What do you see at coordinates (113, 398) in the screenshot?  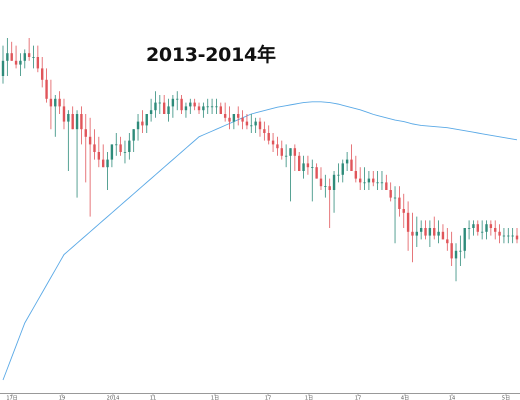 I see `x-tick-label: 2014` at bounding box center [113, 398].